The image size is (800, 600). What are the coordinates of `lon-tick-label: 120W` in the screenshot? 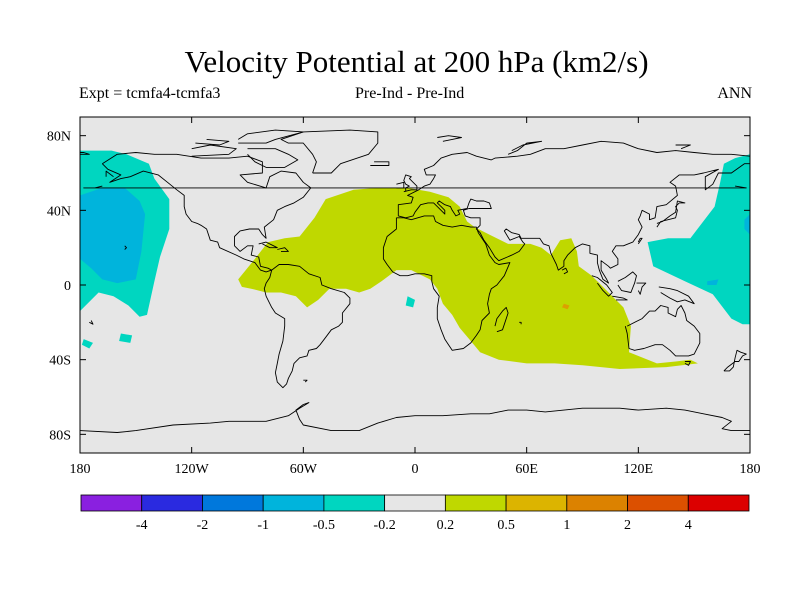 It's located at (192, 469).